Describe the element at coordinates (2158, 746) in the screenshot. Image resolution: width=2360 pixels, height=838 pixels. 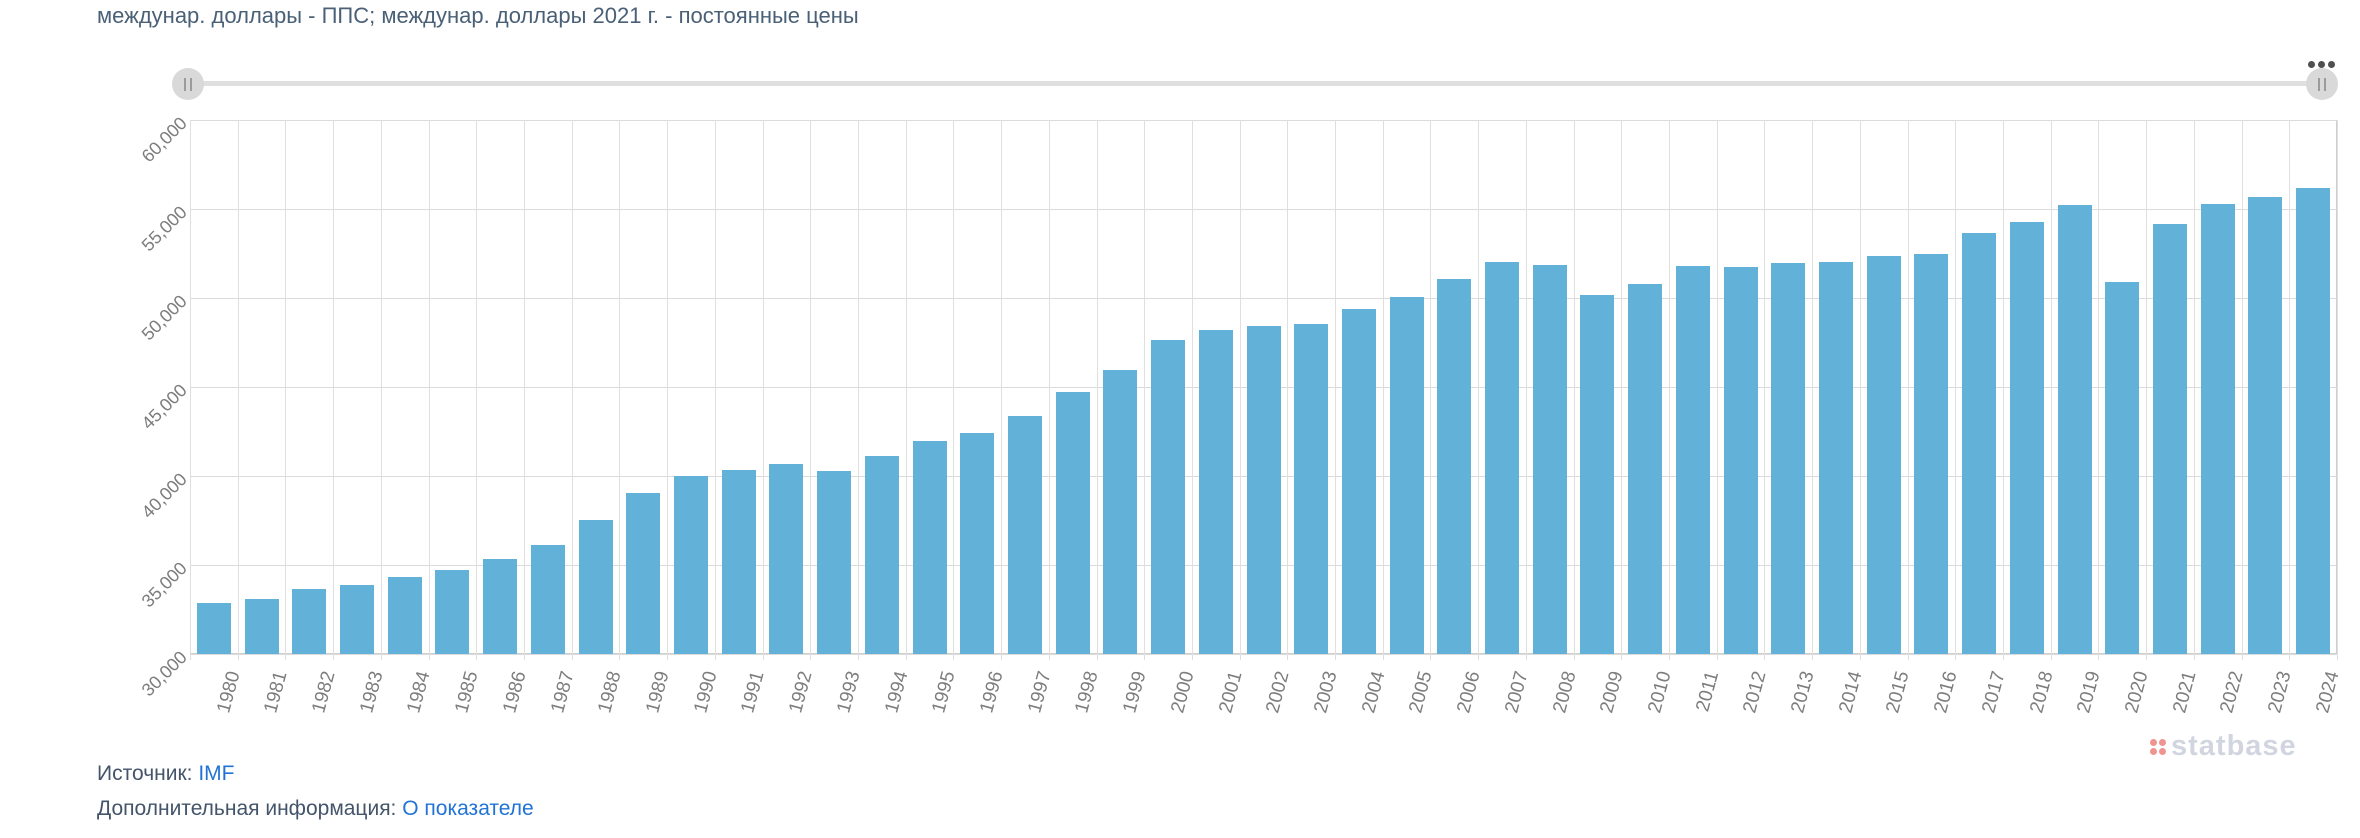
I see `statbase-dots-icon` at that location.